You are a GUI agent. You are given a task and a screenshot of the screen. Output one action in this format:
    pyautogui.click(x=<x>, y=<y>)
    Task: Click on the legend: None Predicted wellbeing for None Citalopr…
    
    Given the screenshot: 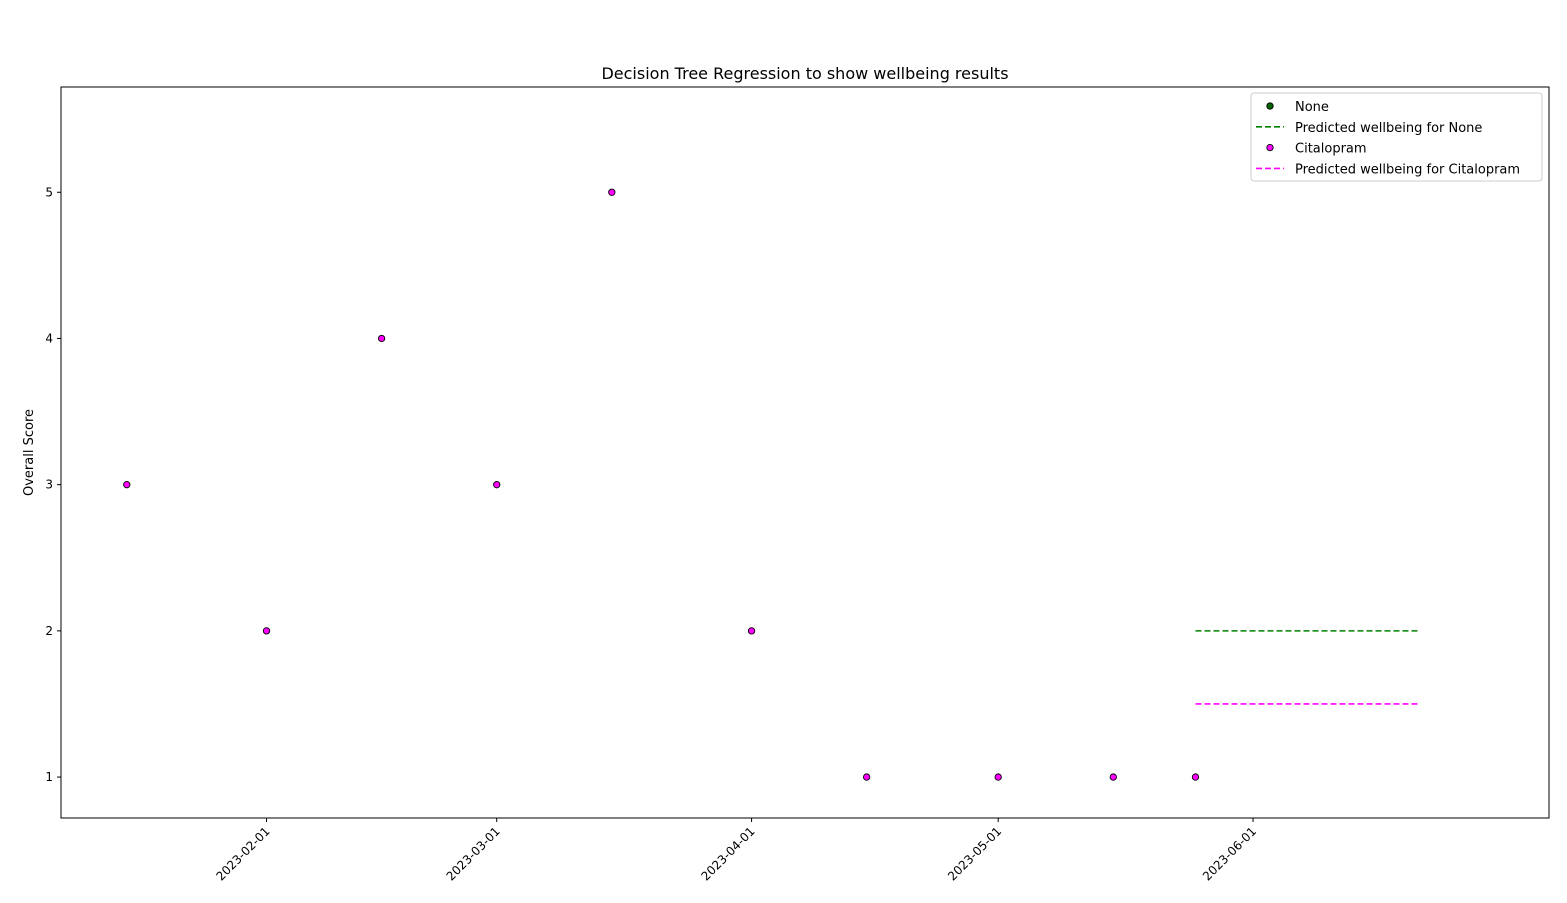 What is the action you would take?
    pyautogui.click(x=1396, y=137)
    